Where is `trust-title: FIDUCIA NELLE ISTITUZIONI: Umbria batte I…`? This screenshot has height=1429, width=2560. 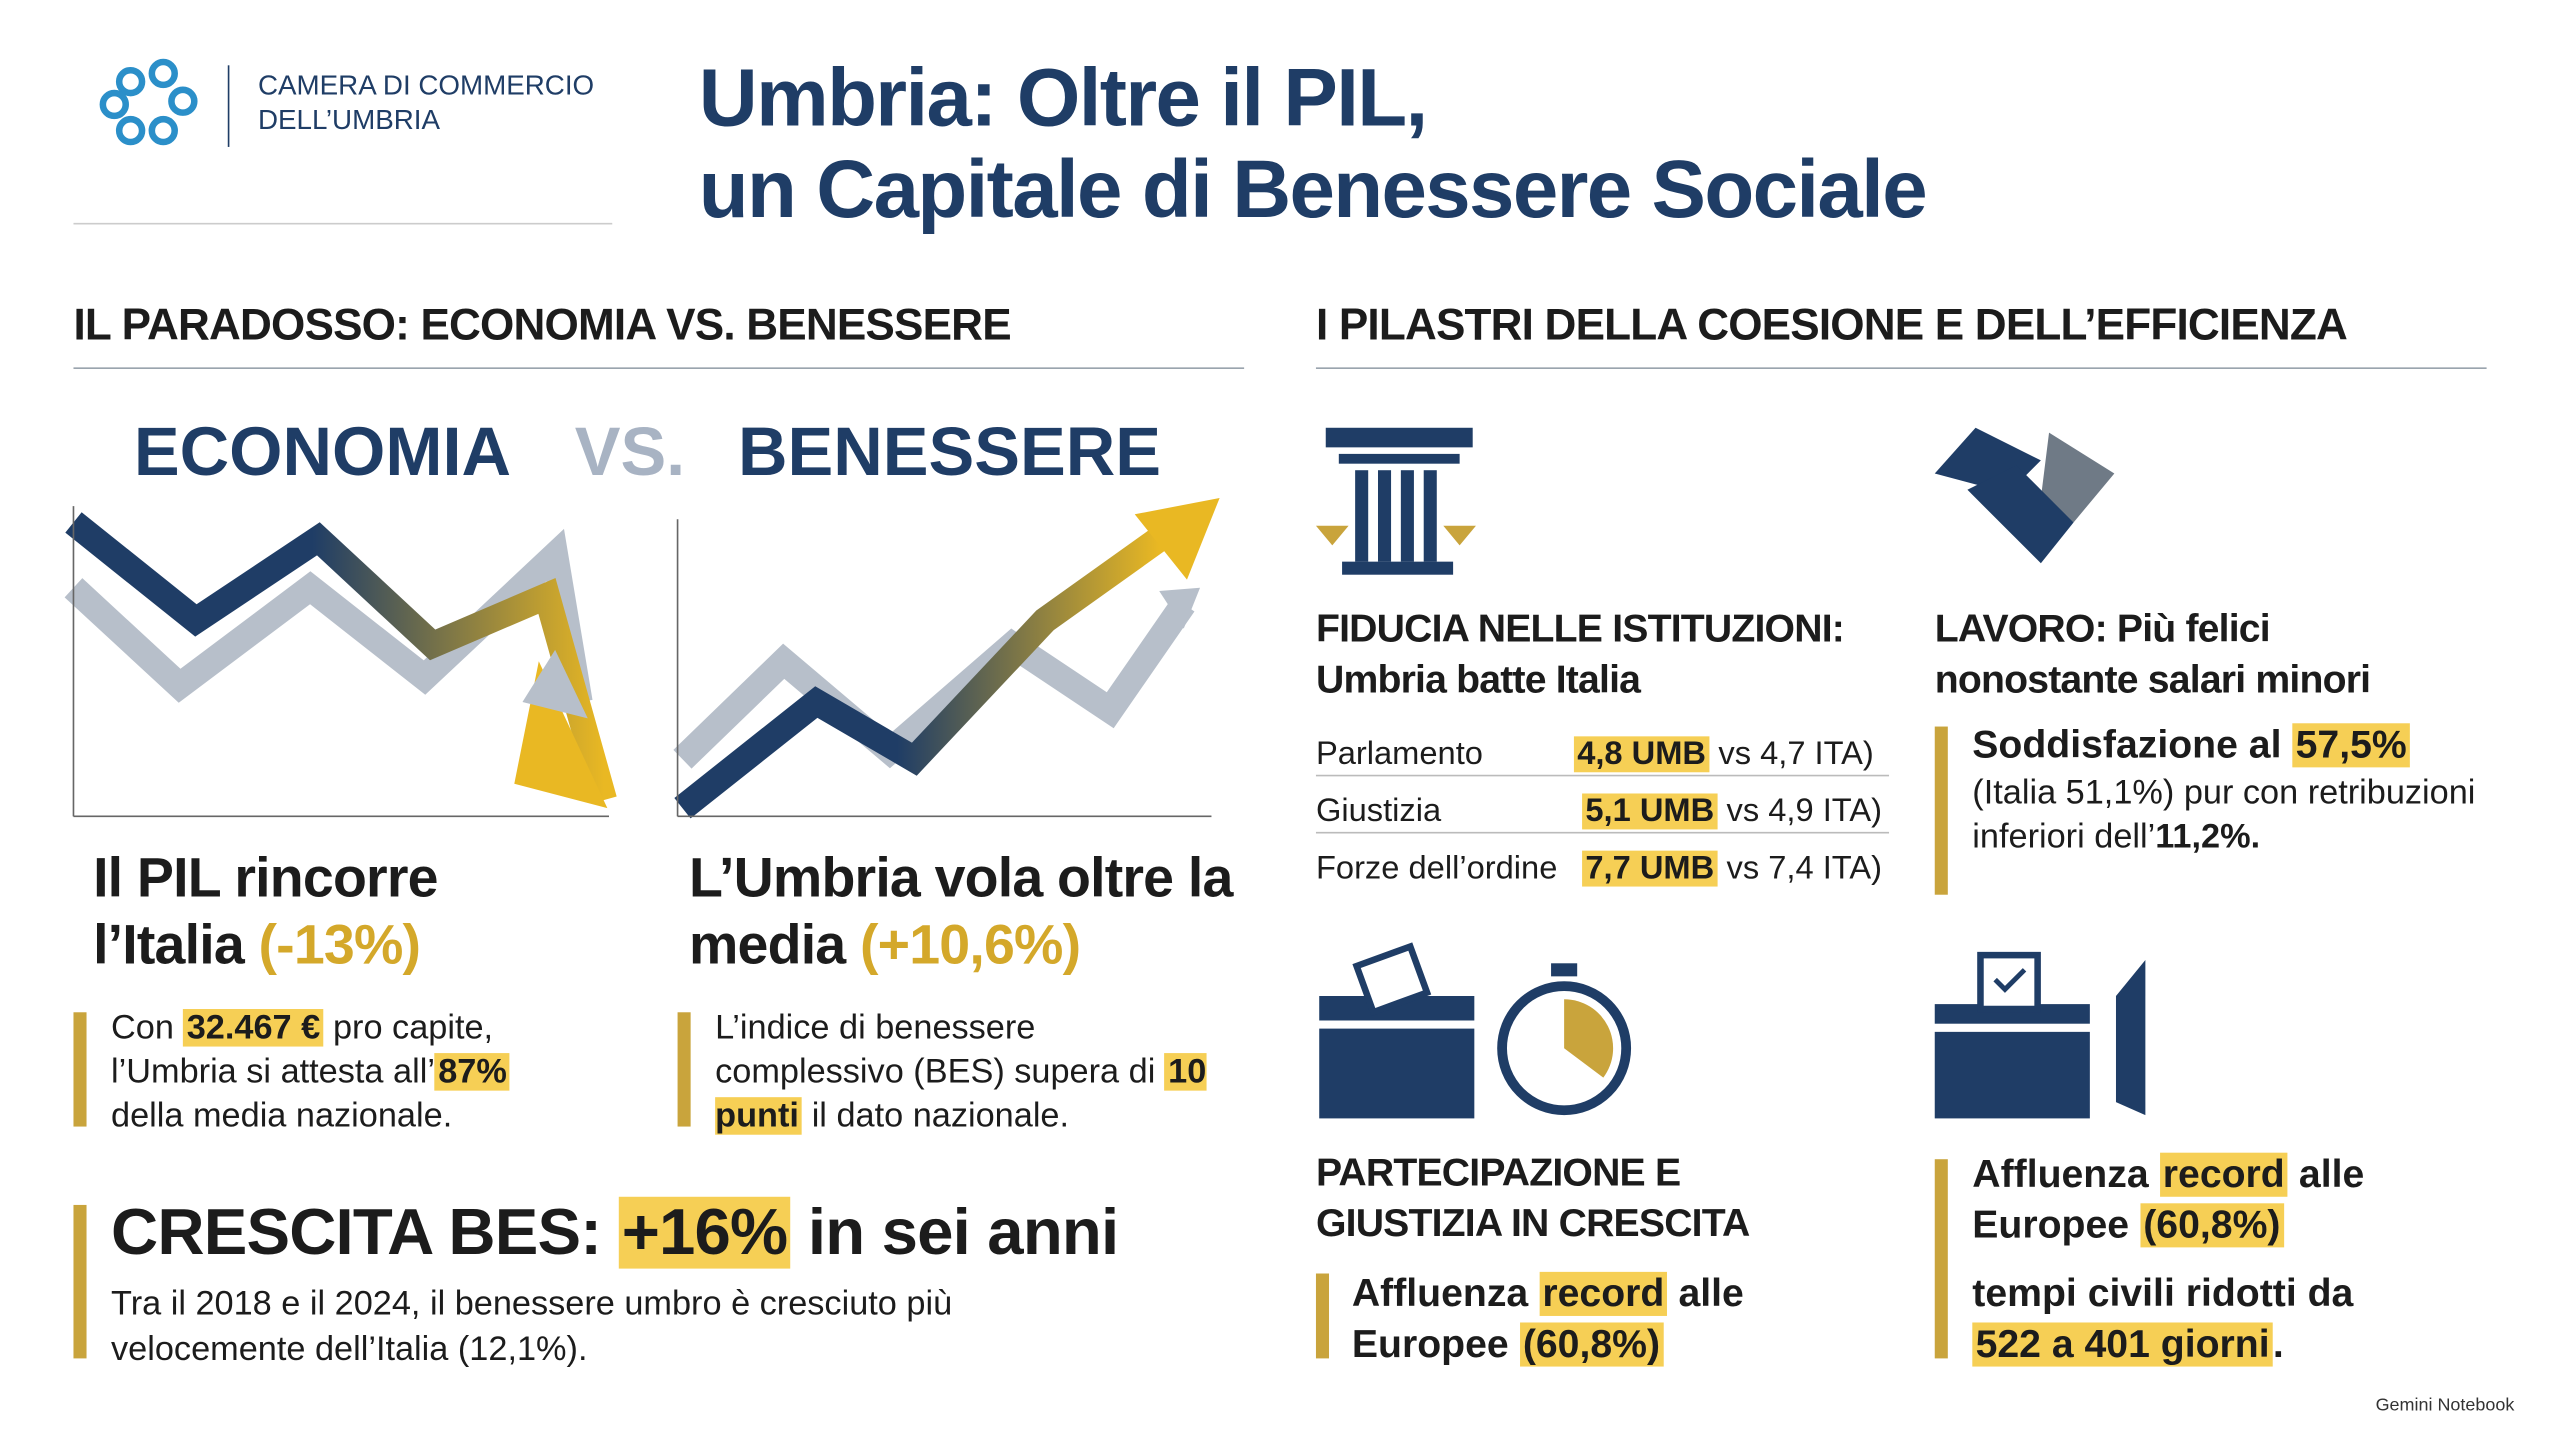
trust-title: FIDUCIA NELLE ISTITUZIONI: Umbria batte I… is located at coordinates (1580, 654).